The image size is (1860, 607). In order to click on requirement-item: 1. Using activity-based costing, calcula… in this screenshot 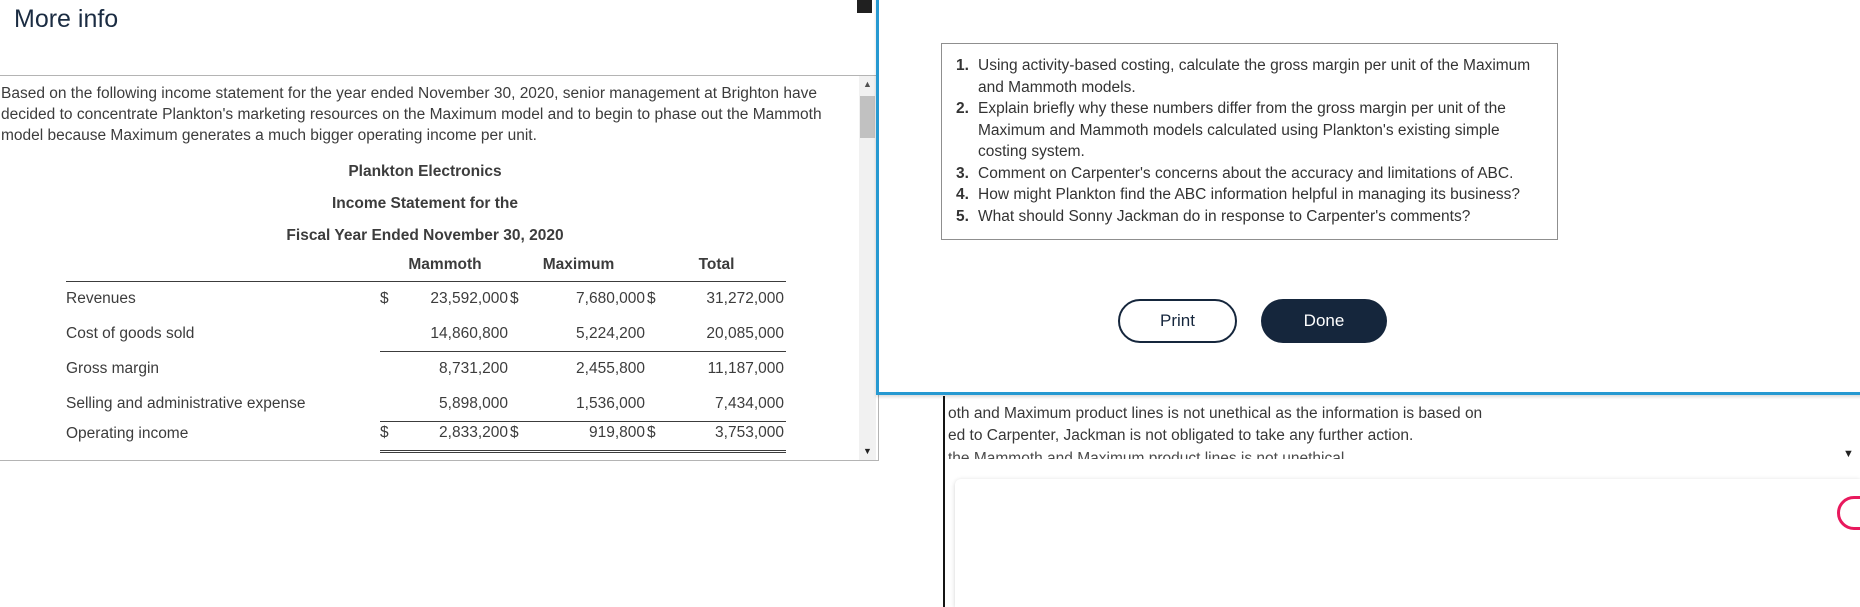, I will do `click(1250, 76)`.